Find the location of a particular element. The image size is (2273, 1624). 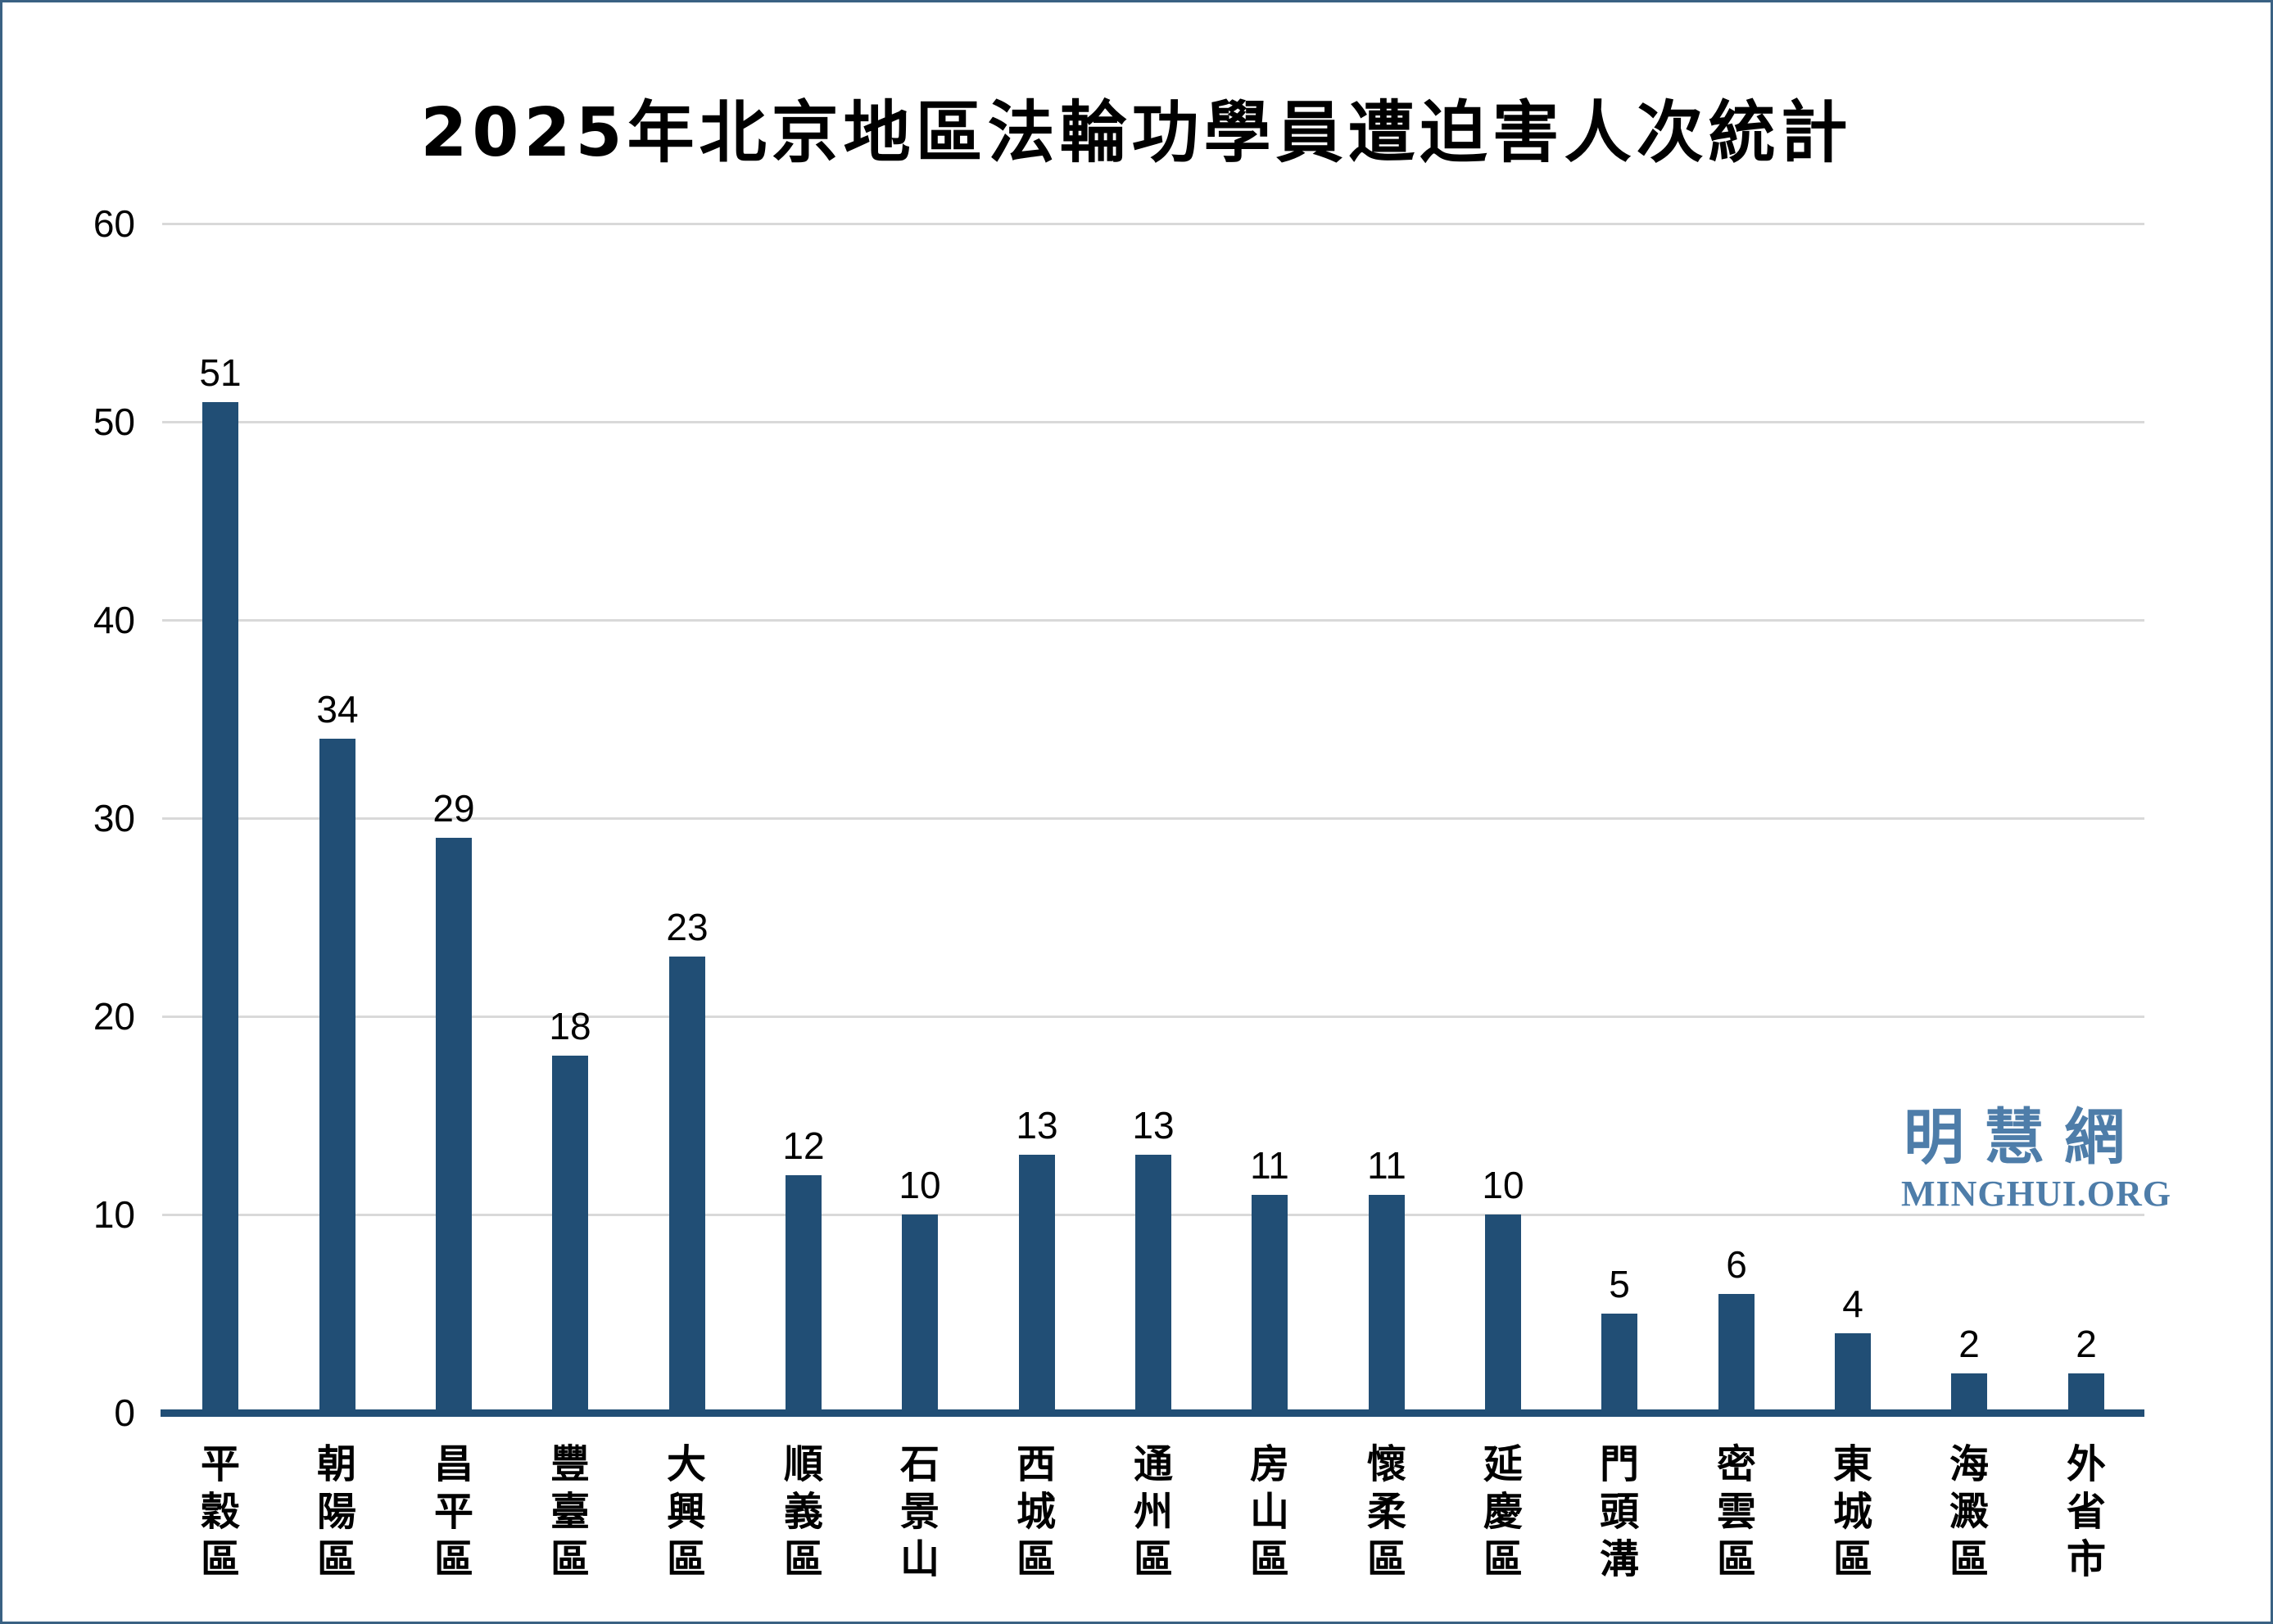

x-axis-line is located at coordinates (1152, 1413).